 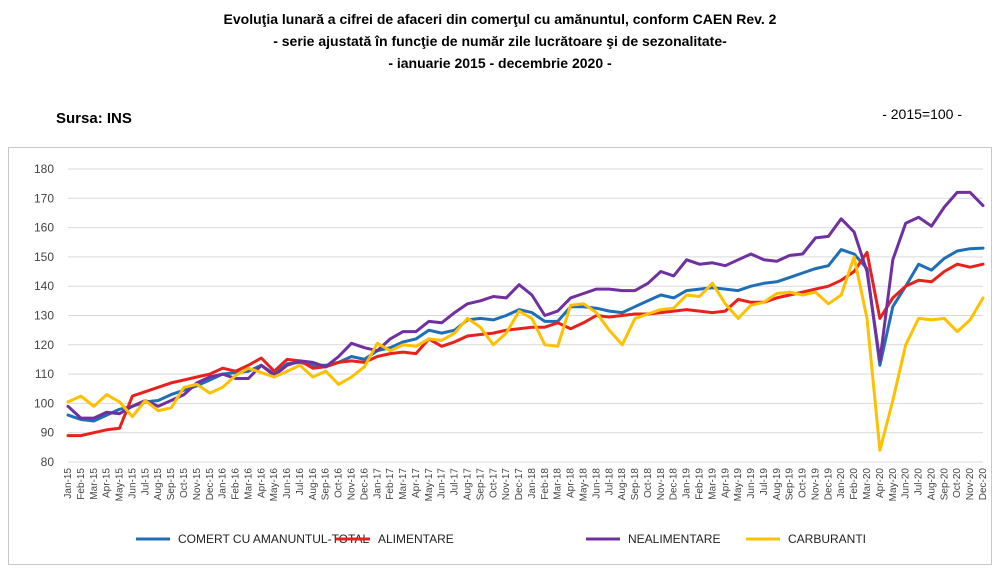 I want to click on legend-item: ALIMENTARE, so click(x=395, y=539).